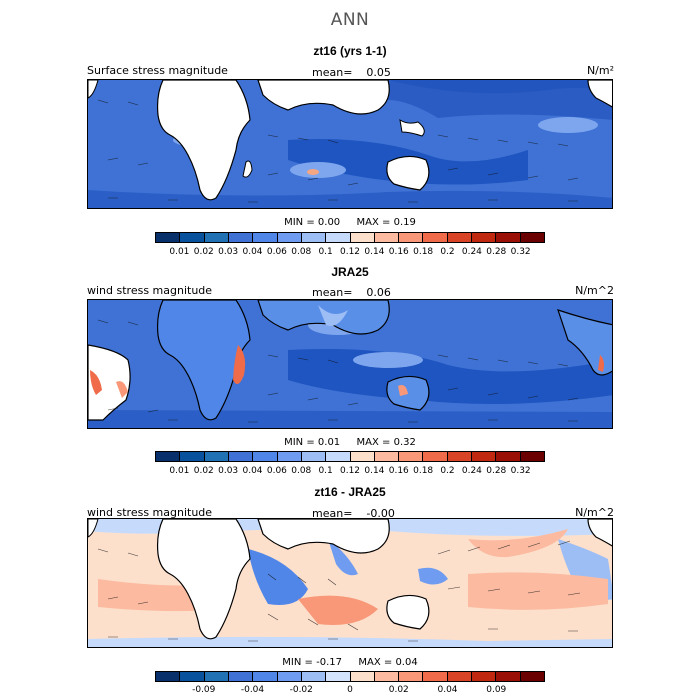  I want to click on panel-1-colorbar, so click(350, 237).